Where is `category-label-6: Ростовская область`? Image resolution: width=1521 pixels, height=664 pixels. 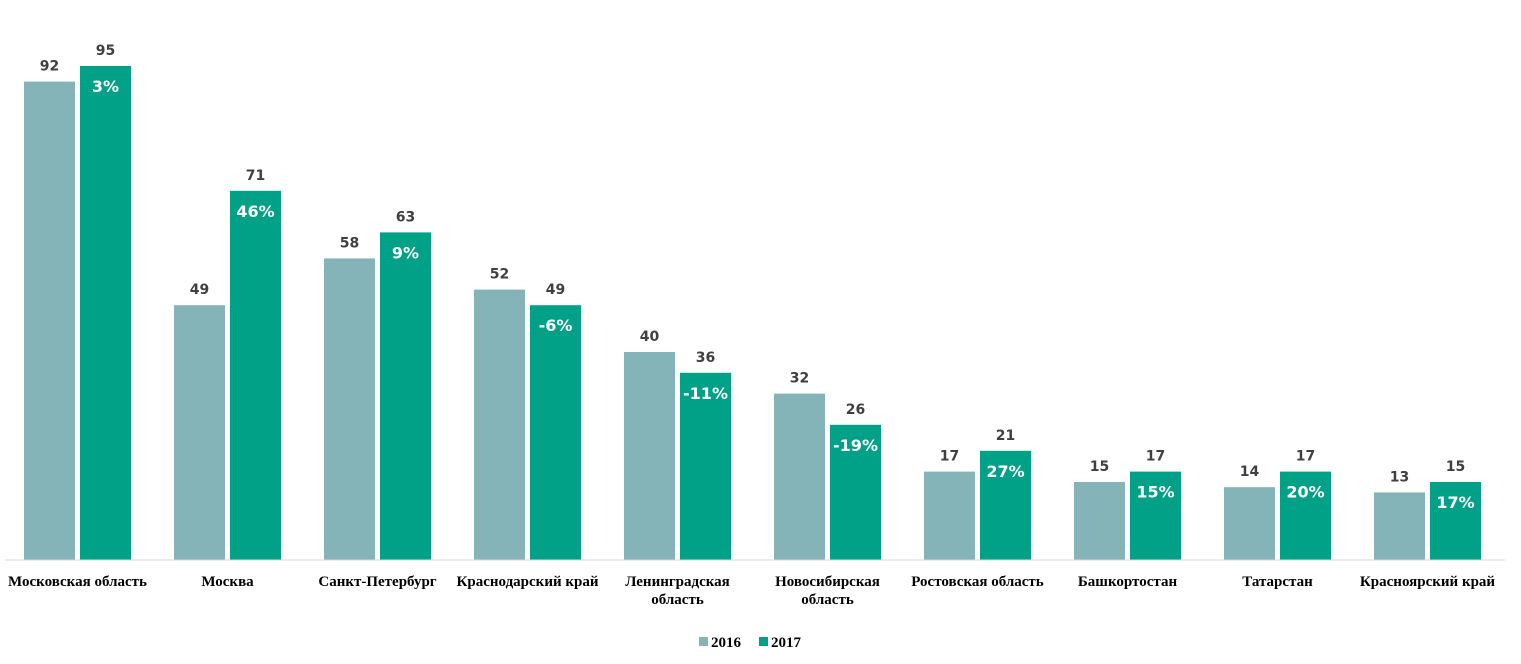 category-label-6: Ростовская область is located at coordinates (977, 582).